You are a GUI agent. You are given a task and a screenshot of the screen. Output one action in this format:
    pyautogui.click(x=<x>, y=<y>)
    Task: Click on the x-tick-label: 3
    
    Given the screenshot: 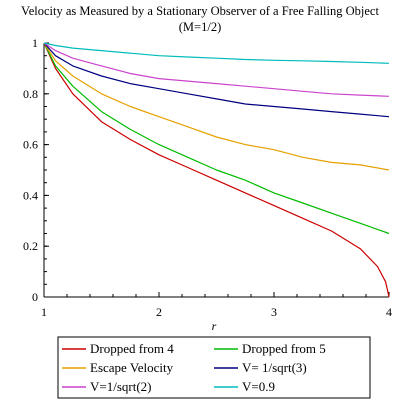 What is the action you would take?
    pyautogui.click(x=274, y=312)
    